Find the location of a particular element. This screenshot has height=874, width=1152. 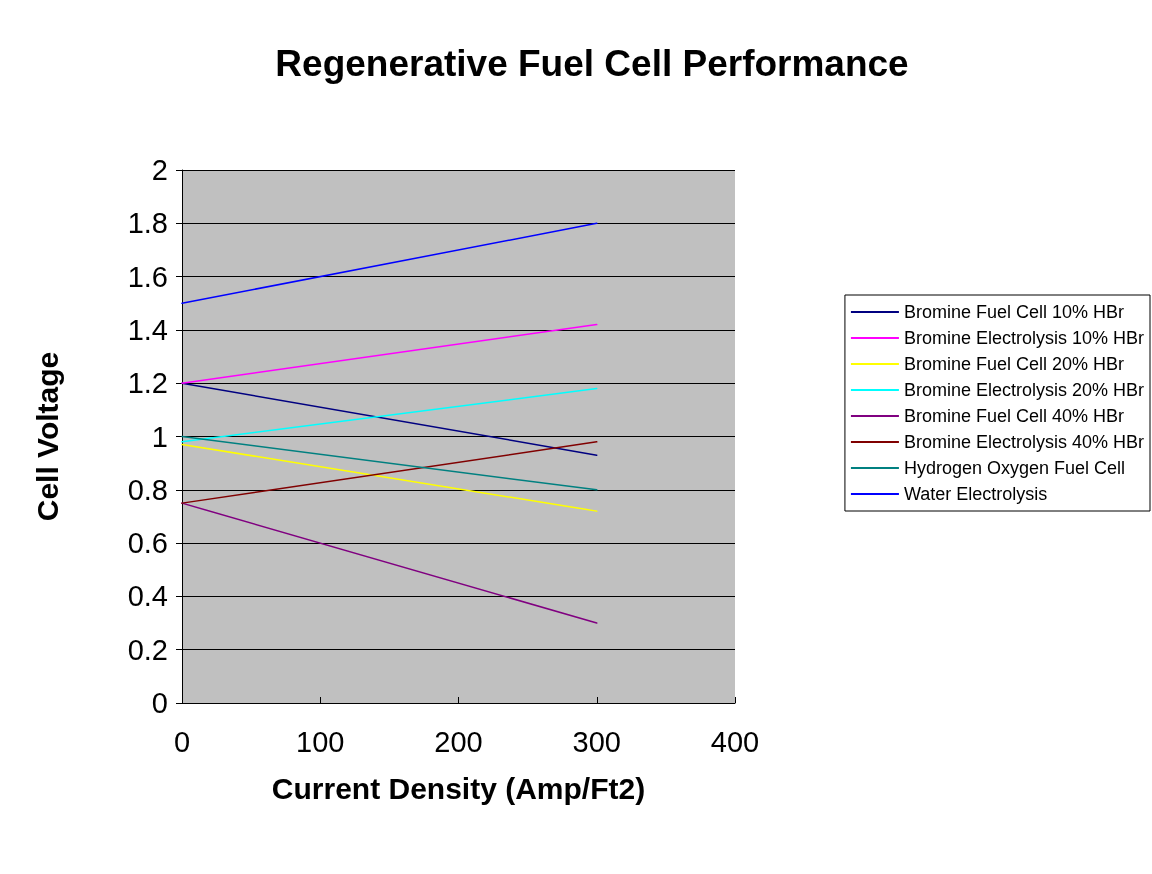

y-tick-label: 1.2 is located at coordinates (147, 383).